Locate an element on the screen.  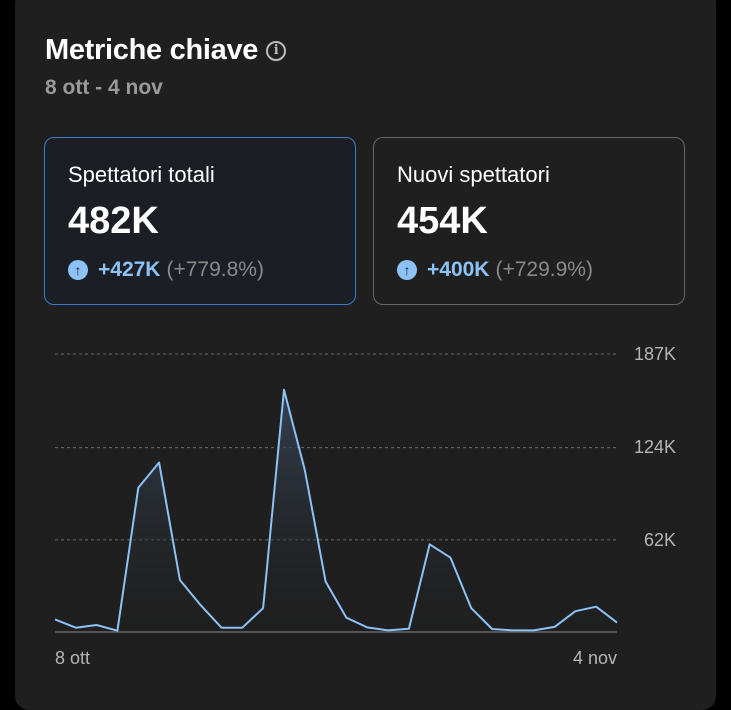
y-tick-label: 62K is located at coordinates (660, 540).